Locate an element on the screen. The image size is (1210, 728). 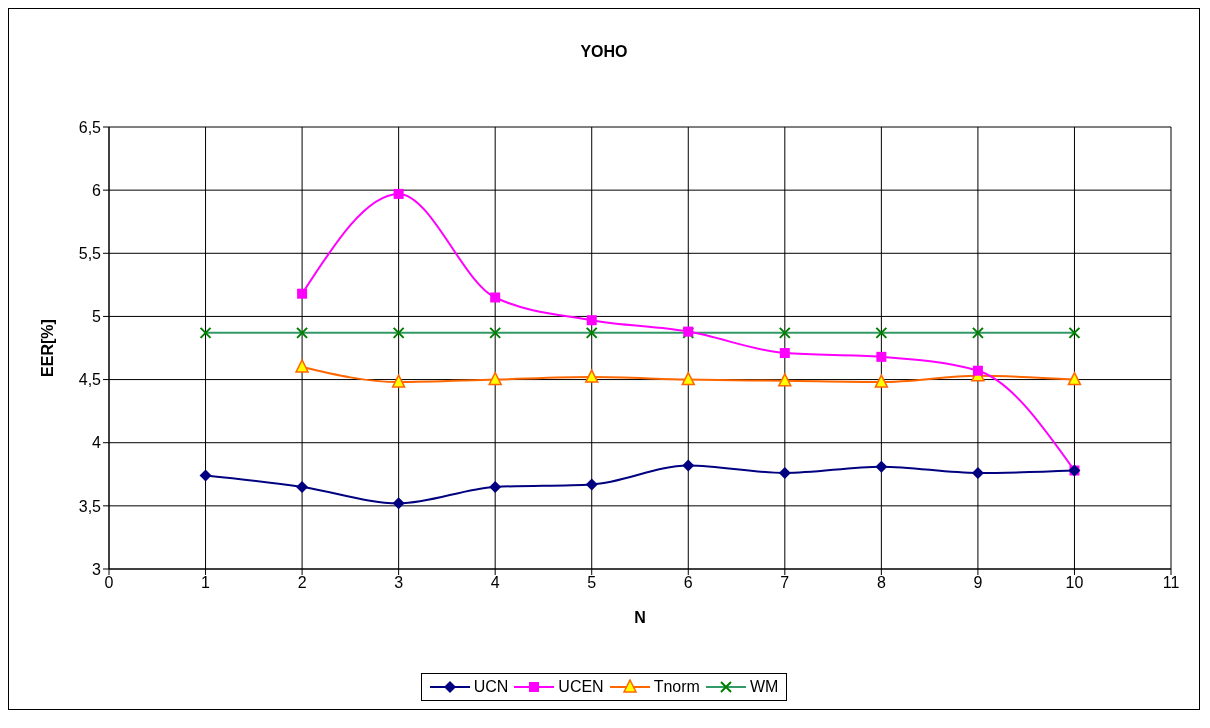
y-tick-label: 5,5 is located at coordinates (90, 253).